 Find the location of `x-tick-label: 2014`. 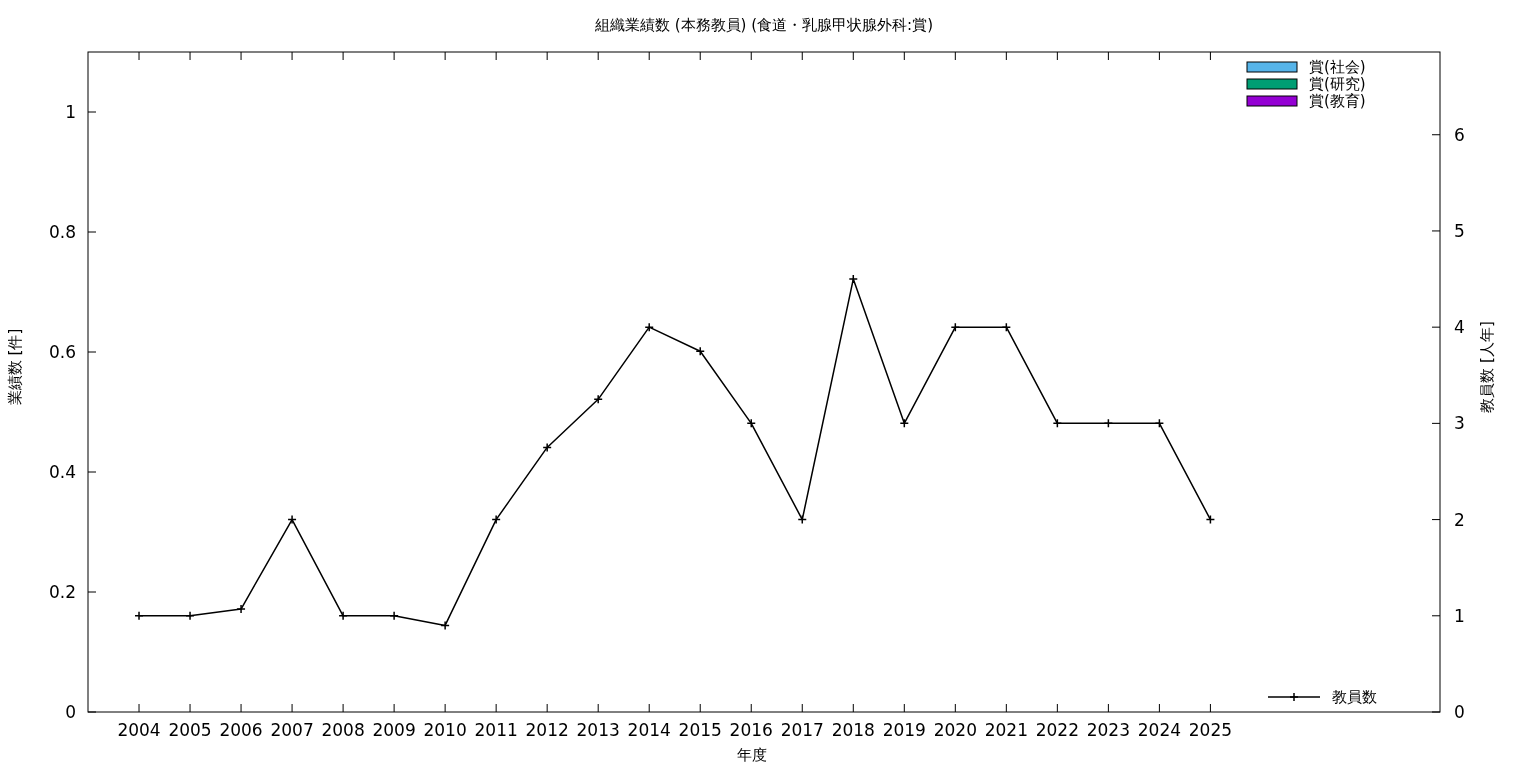

x-tick-label: 2014 is located at coordinates (649, 730).